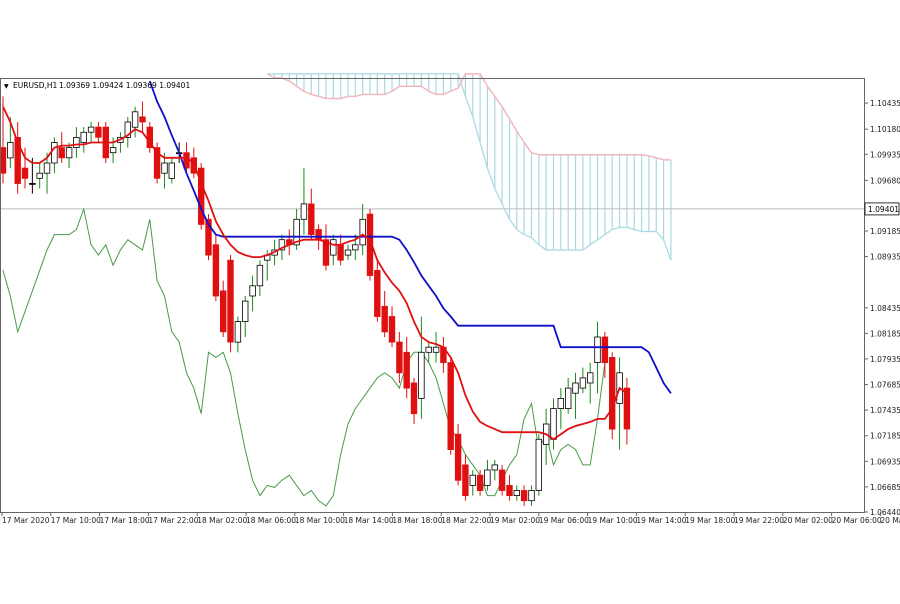 The height and width of the screenshot is (604, 900). Describe the element at coordinates (173, 520) in the screenshot. I see `x-tick-label: 17 Mar 22:00` at that location.